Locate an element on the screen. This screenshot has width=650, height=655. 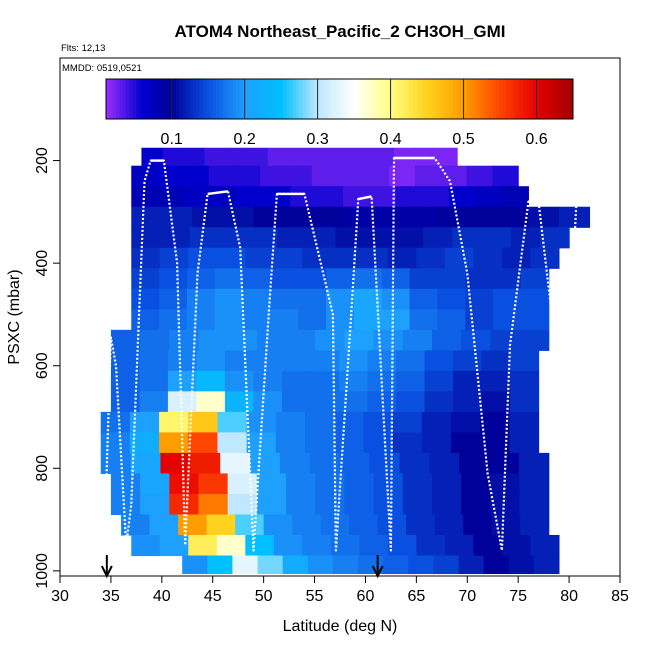
x-tick-label: 30 is located at coordinates (60, 596).